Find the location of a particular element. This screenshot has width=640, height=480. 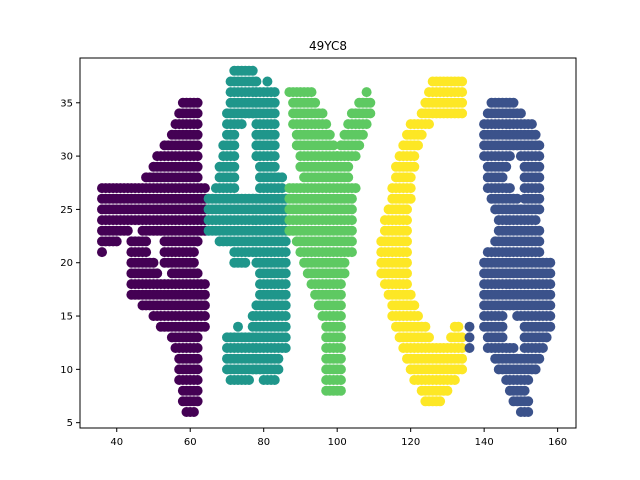

x-tick-label: 120 is located at coordinates (410, 442).